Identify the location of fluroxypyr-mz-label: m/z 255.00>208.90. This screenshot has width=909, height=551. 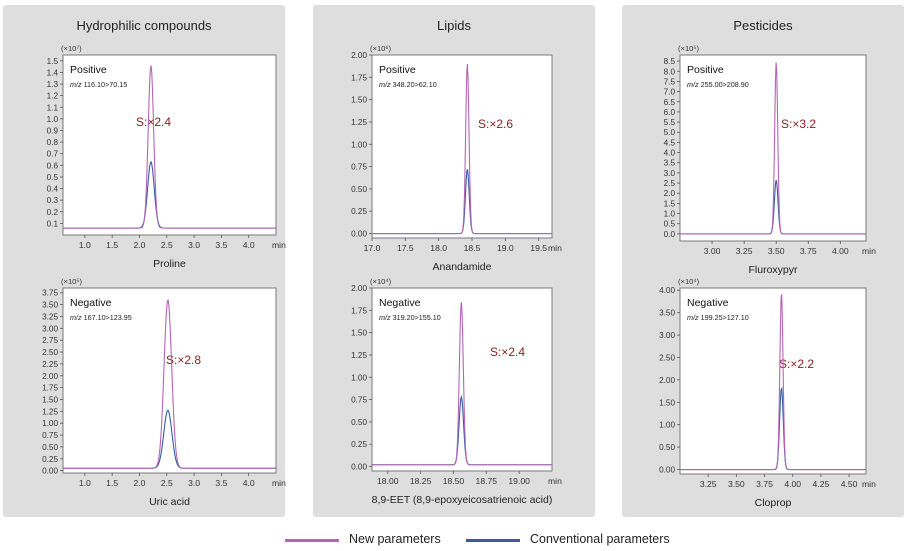
(718, 84).